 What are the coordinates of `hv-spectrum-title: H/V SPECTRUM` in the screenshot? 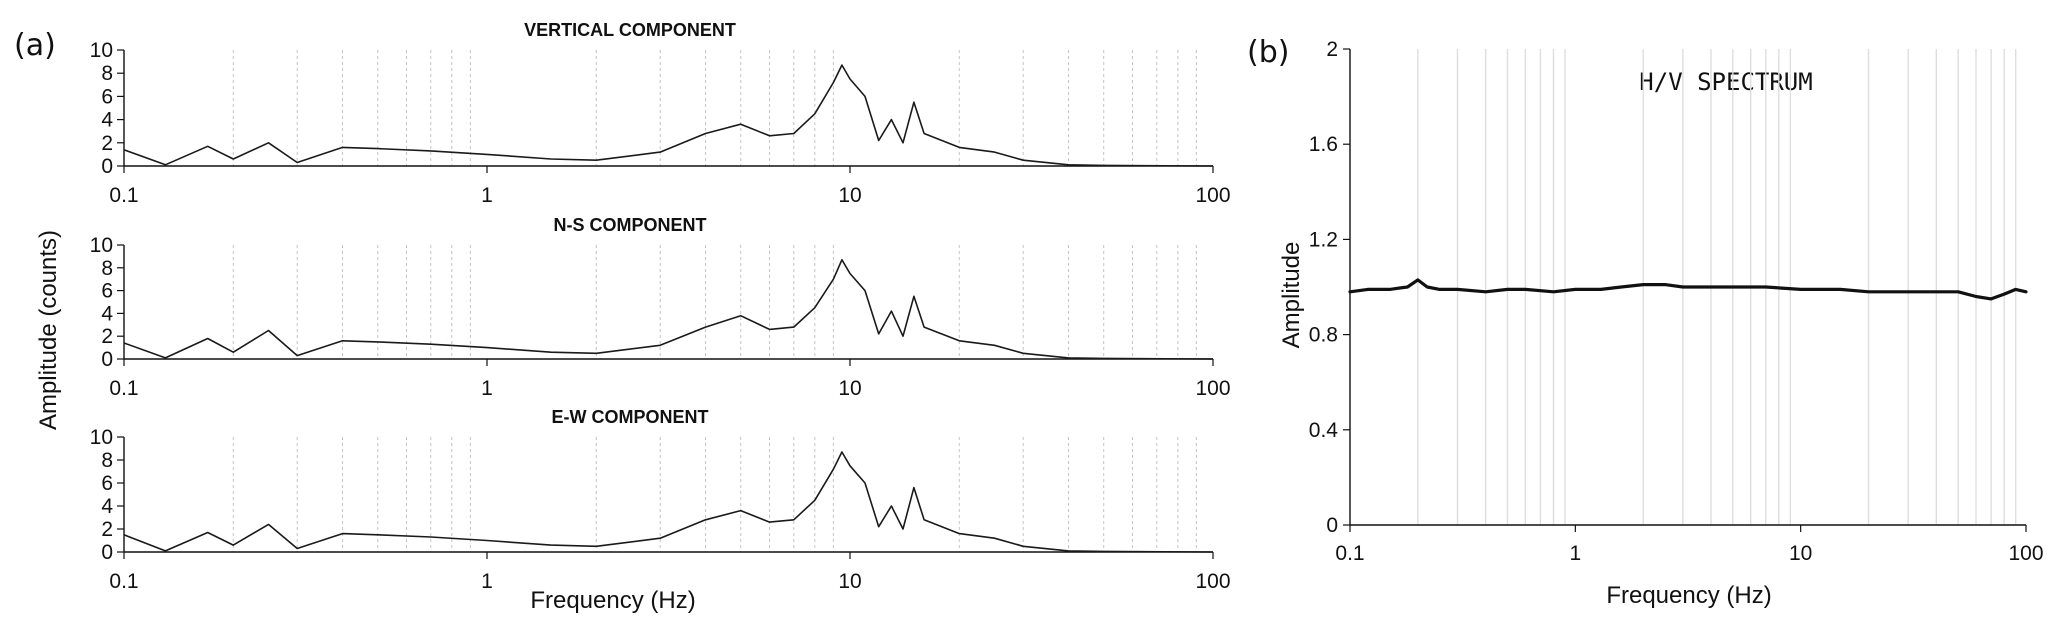 It's located at (1725, 82).